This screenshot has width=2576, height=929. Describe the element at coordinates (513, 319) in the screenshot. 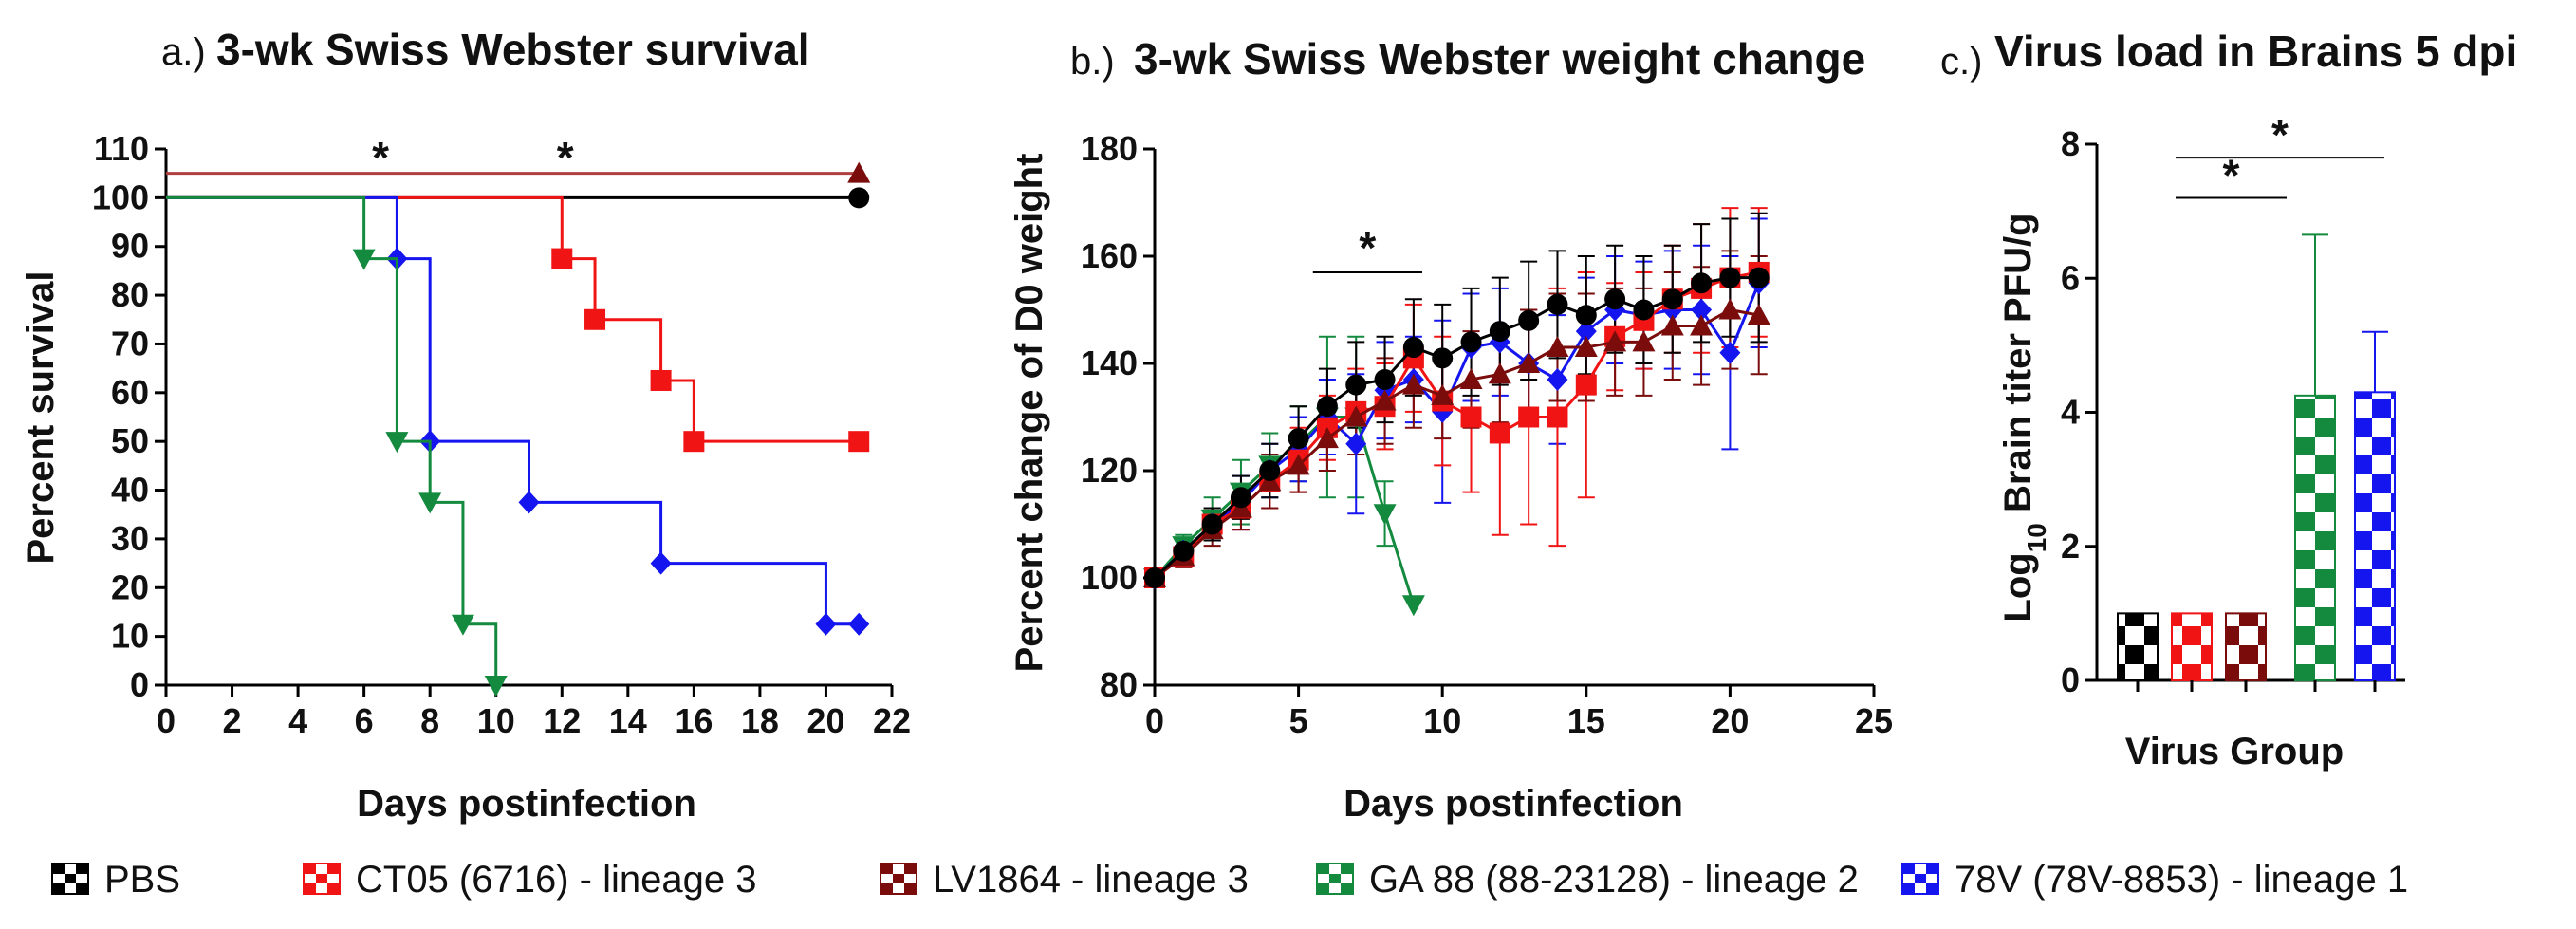

I see `survival-line-CT05` at that location.